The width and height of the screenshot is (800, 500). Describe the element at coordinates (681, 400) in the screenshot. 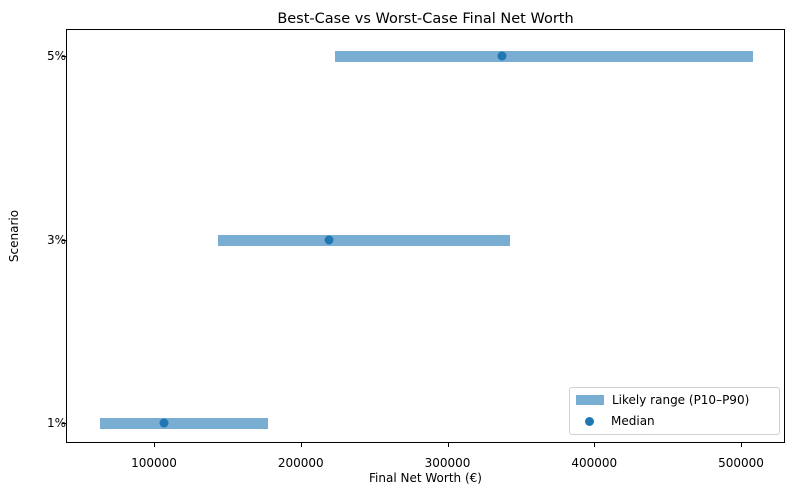

I see `legend-range-label: Likely range (P10–P90)` at that location.